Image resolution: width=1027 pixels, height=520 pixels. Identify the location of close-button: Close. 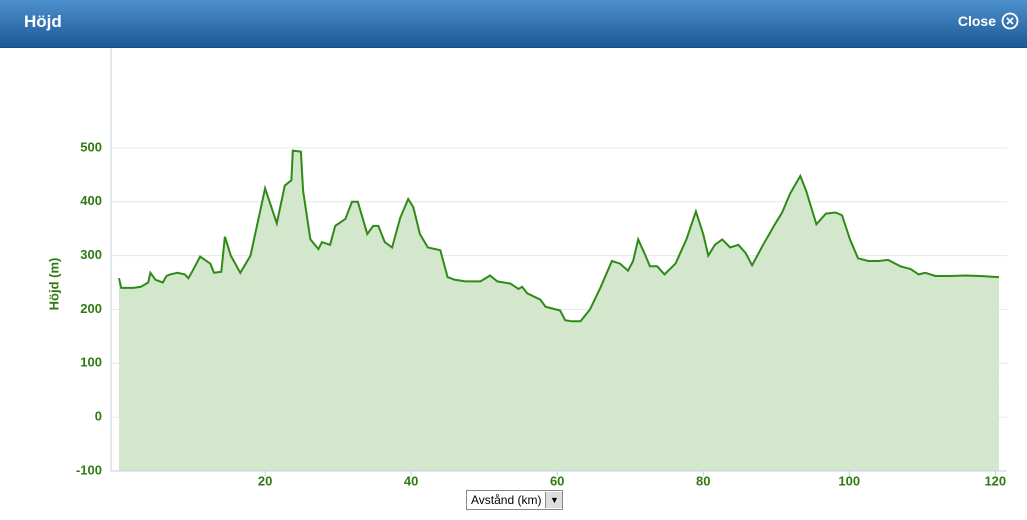
(988, 21).